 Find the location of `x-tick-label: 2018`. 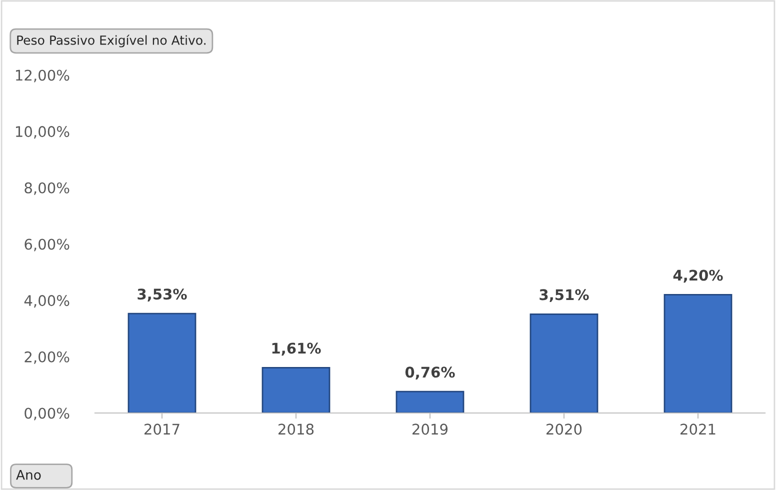

x-tick-label: 2018 is located at coordinates (296, 429).